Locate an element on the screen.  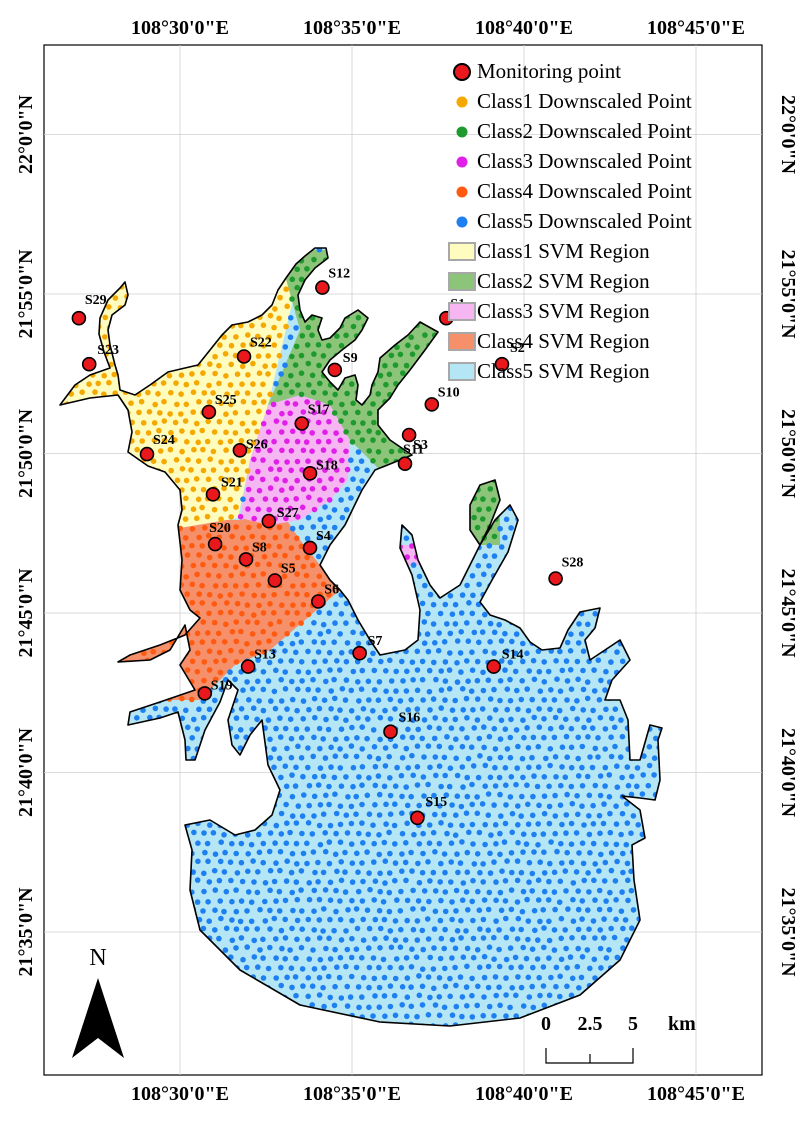
monitoring-point-marker is located at coordinates (215, 544).